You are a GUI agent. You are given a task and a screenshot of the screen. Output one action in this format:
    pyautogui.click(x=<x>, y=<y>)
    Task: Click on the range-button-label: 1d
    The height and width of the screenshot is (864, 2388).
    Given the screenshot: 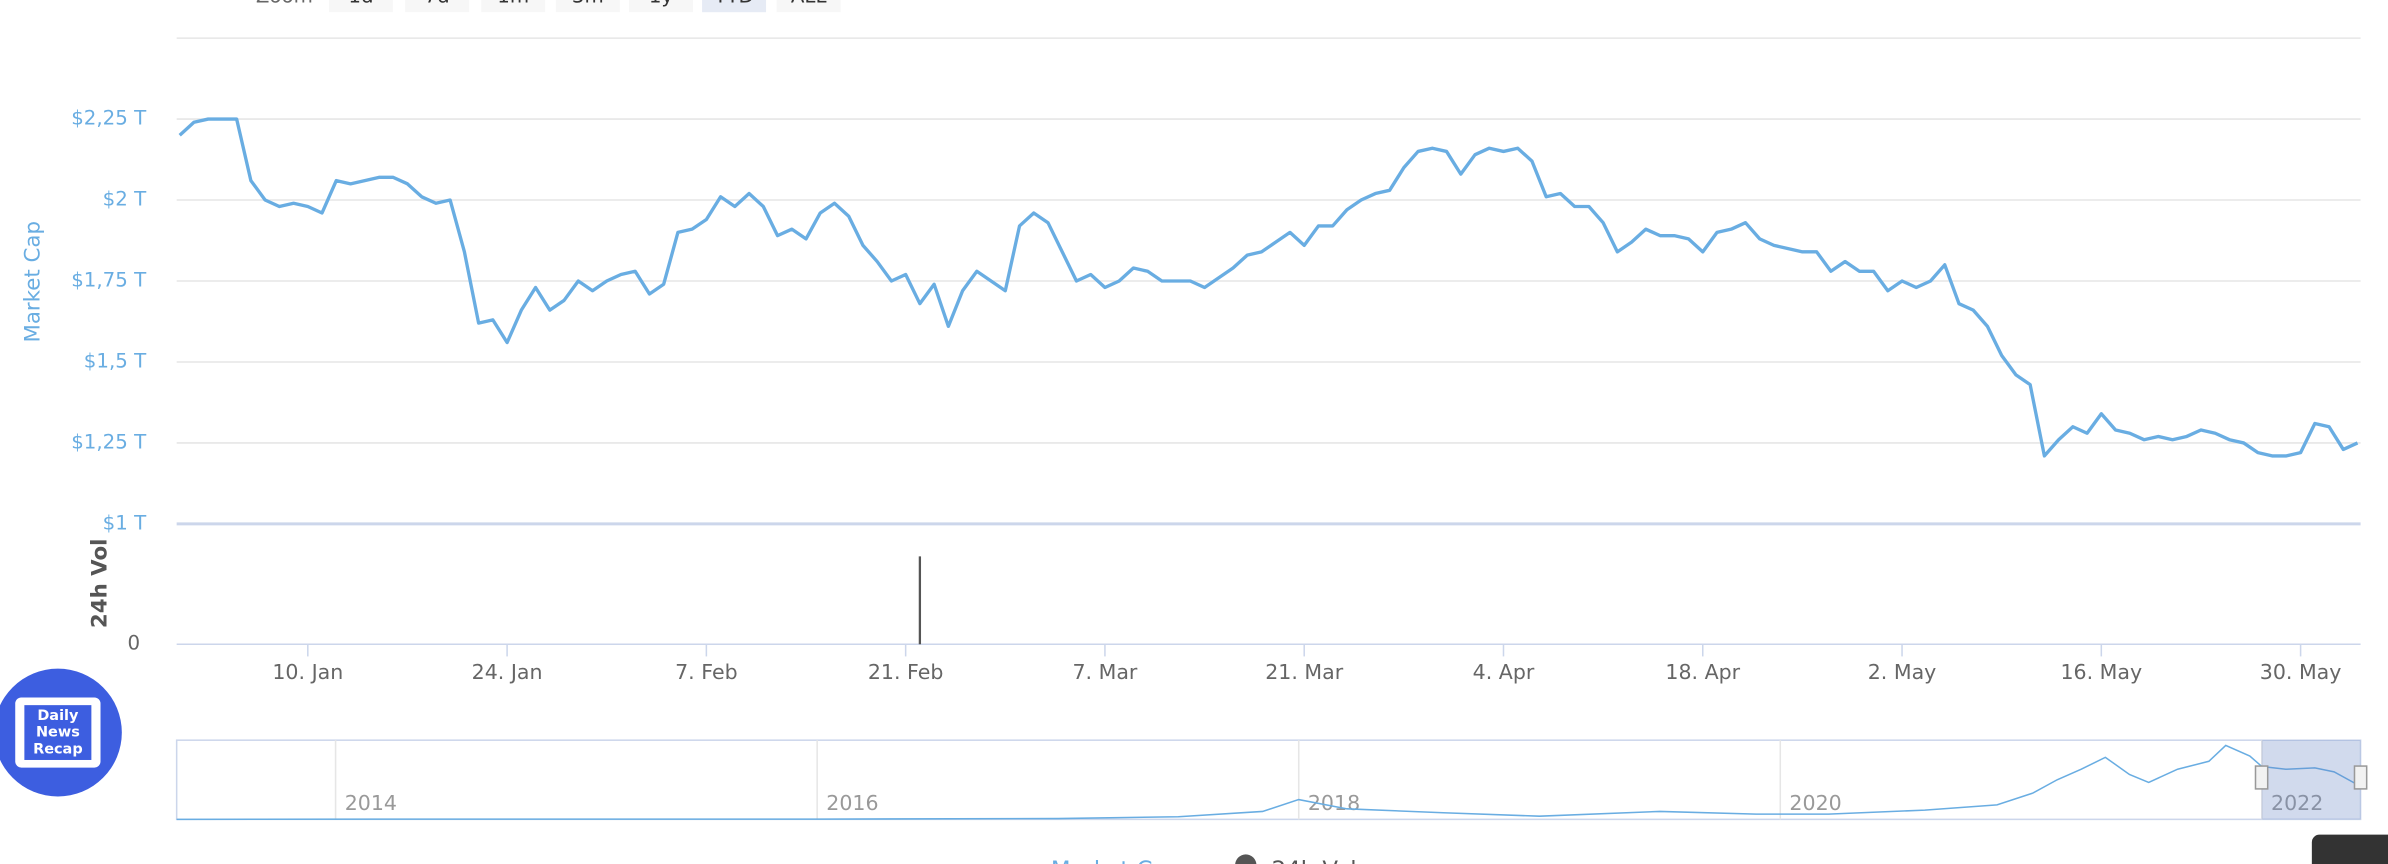 What is the action you would take?
    pyautogui.click(x=360, y=3)
    